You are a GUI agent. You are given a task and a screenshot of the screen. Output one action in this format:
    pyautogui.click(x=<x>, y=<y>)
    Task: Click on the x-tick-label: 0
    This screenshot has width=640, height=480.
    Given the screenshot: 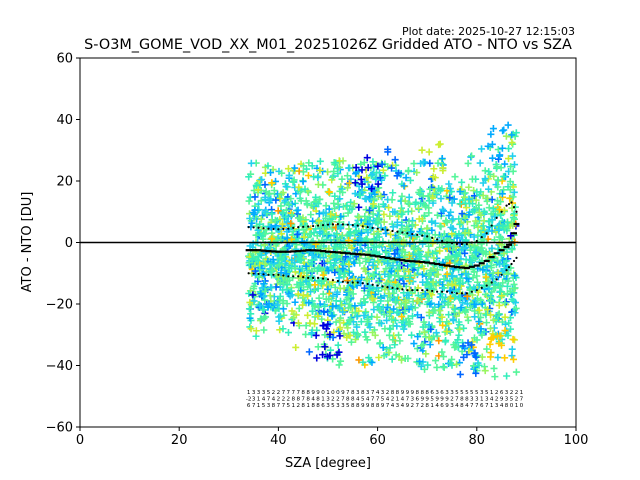 What is the action you would take?
    pyautogui.click(x=80, y=440)
    